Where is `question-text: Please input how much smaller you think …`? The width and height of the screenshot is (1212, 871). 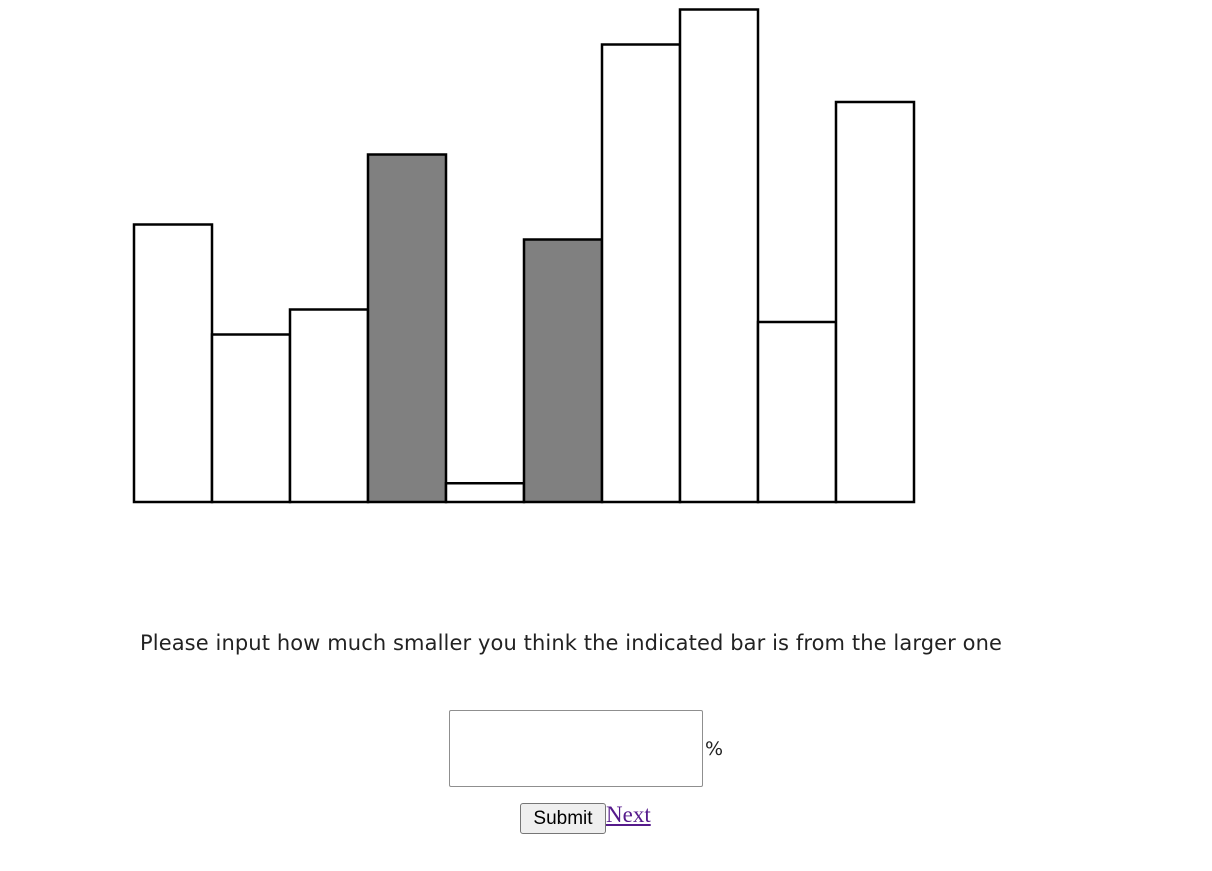 question-text: Please input how much smaller you think … is located at coordinates (571, 643).